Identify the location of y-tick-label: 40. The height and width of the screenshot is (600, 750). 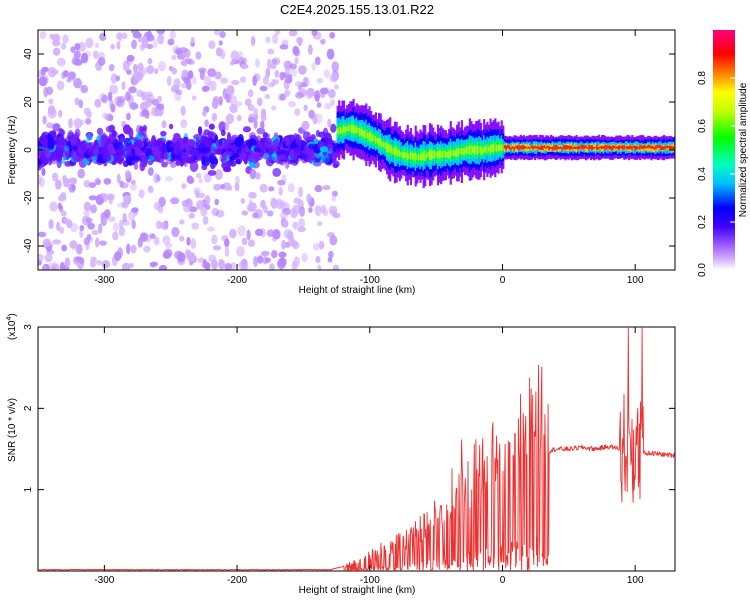
(28, 54).